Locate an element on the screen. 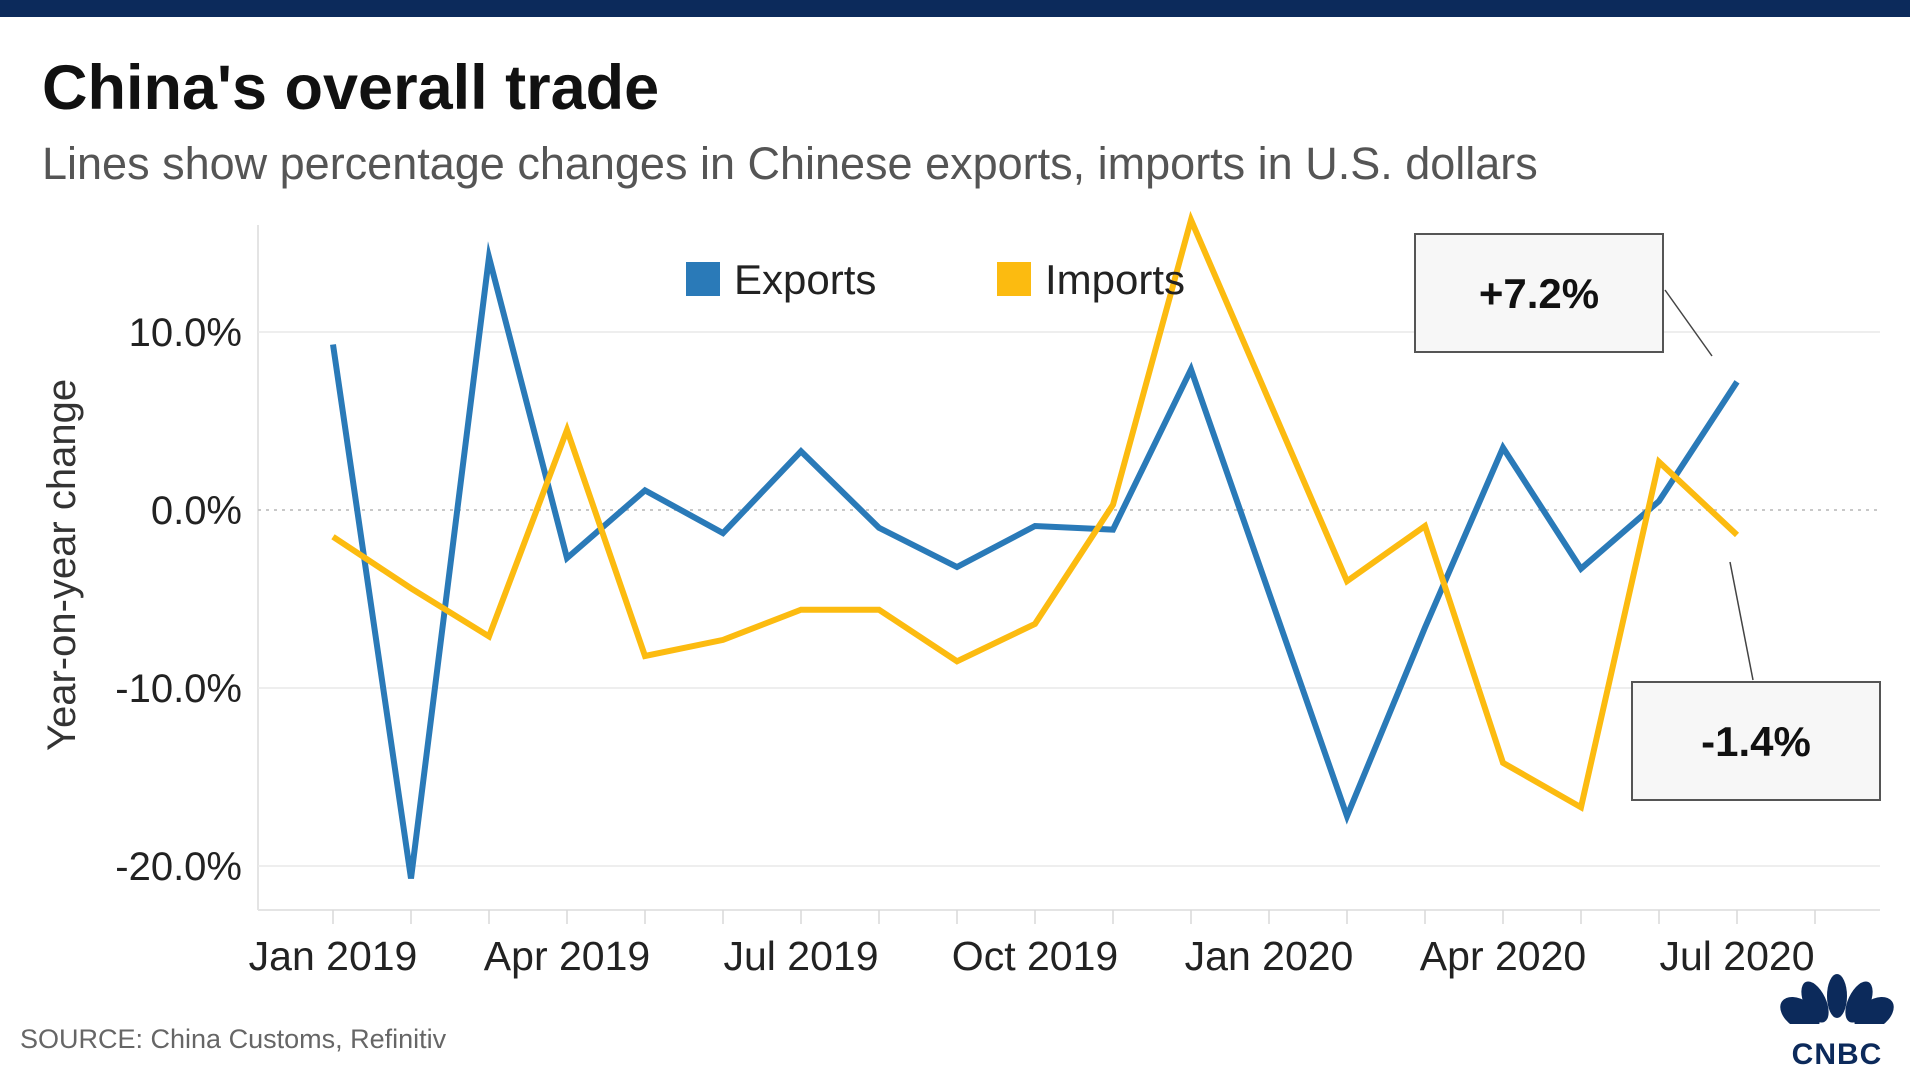 The height and width of the screenshot is (1074, 1910). x-tick-label: Jul 2019 is located at coordinates (800, 956).